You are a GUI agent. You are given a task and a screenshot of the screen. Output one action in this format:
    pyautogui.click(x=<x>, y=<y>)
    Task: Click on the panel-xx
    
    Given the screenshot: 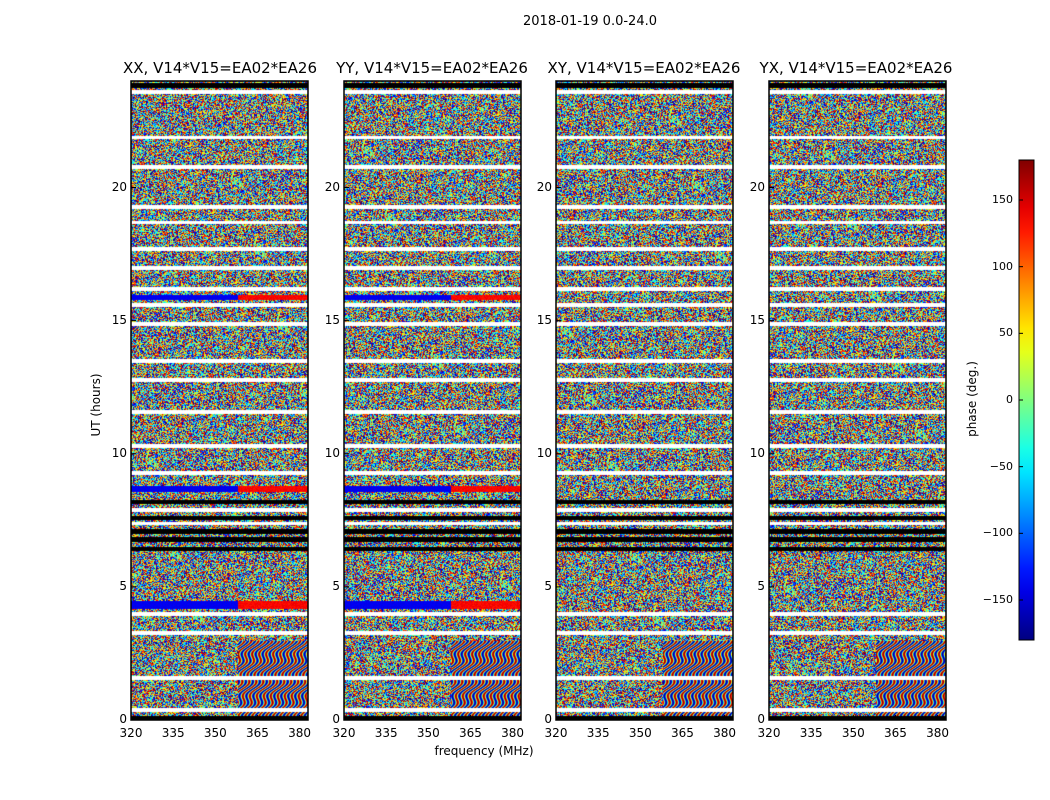 What is the action you would take?
    pyautogui.click(x=219, y=400)
    